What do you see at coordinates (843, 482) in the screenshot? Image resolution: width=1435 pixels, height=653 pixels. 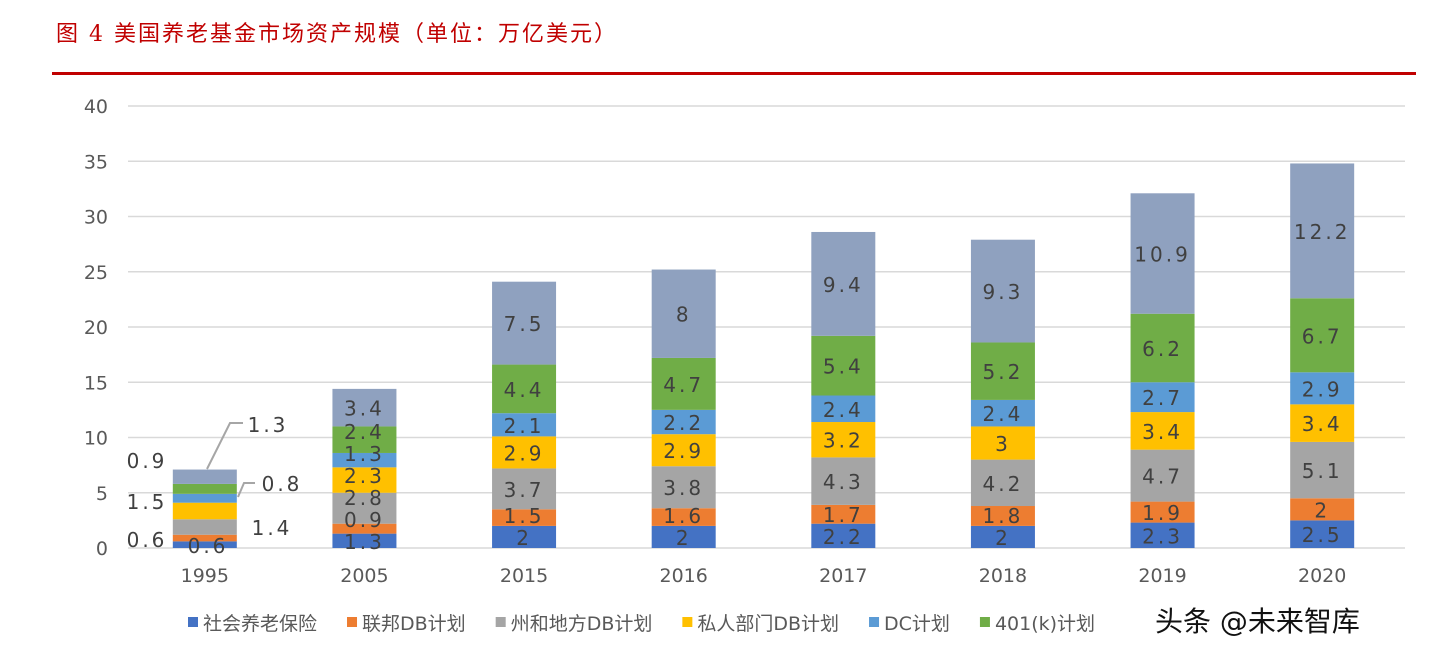 I see `data-label: 4.3` at bounding box center [843, 482].